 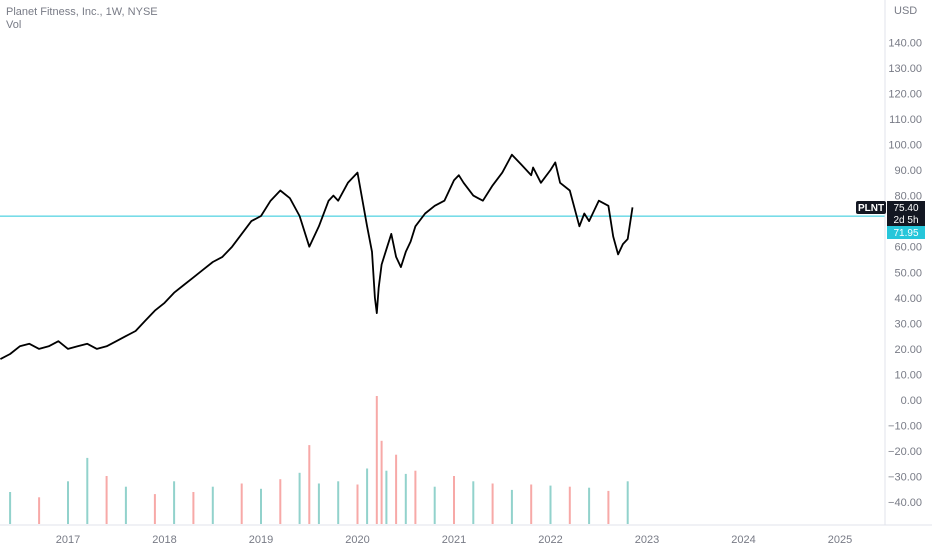 I want to click on x-tick-label: 2021, so click(x=454, y=540).